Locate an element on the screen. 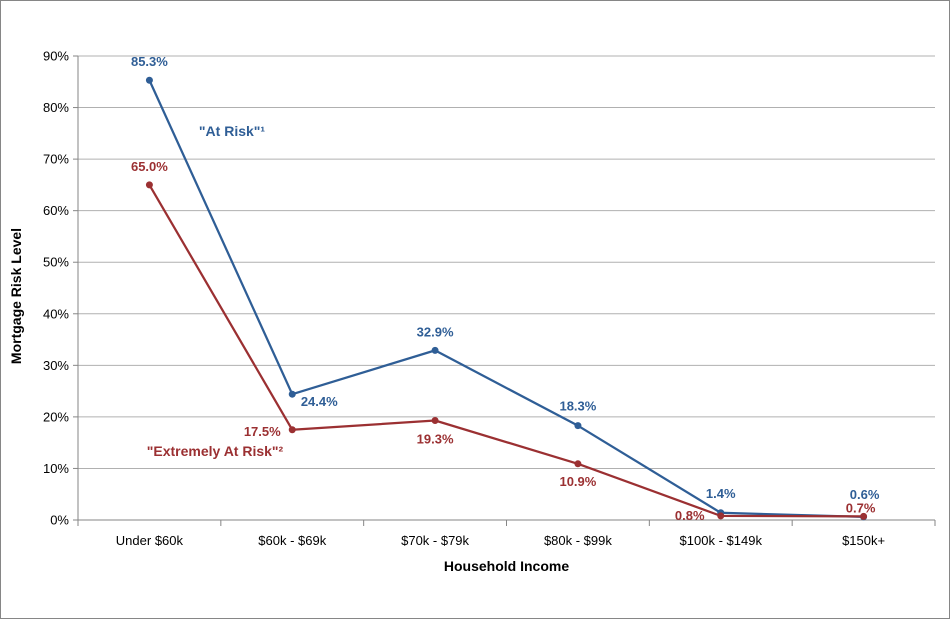  y-tick-label: 20% is located at coordinates (56, 416).